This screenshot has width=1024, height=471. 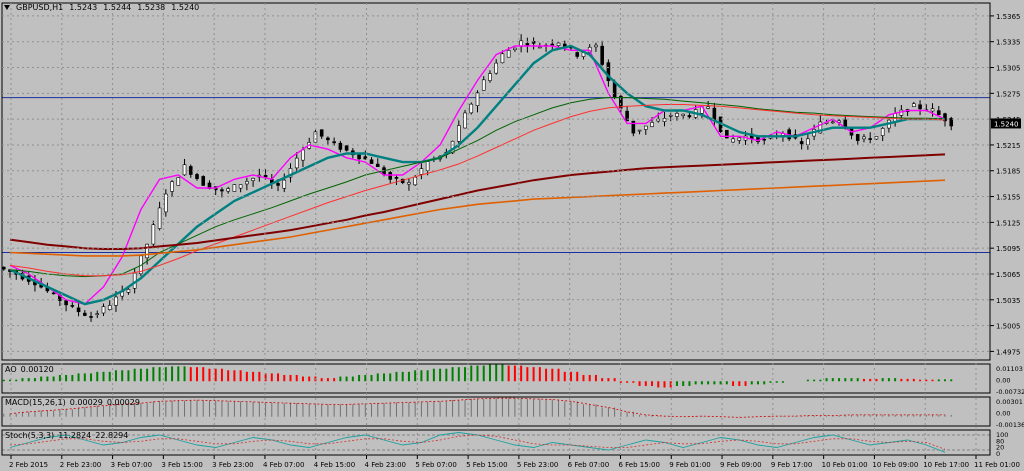 I want to click on macd-panel, so click(x=477, y=407).